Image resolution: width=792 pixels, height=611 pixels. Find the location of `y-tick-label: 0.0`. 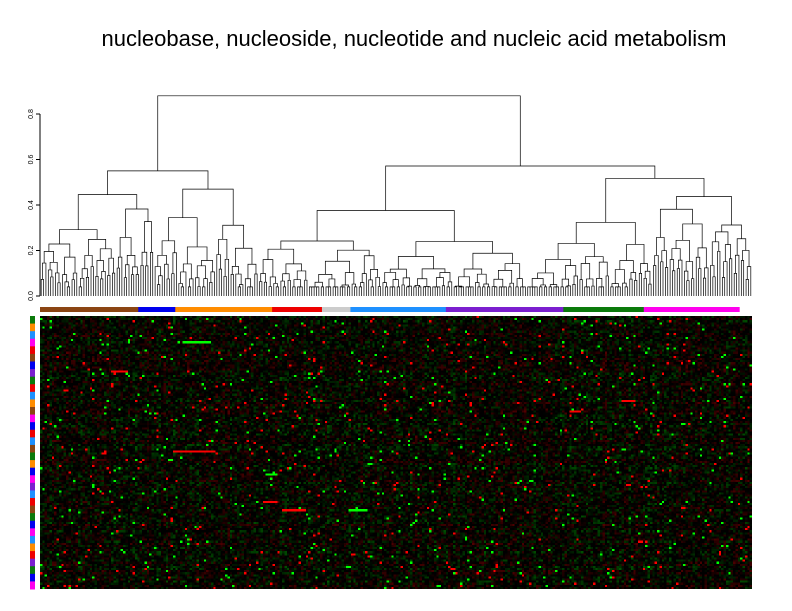

y-tick-label: 0.0 is located at coordinates (31, 296).